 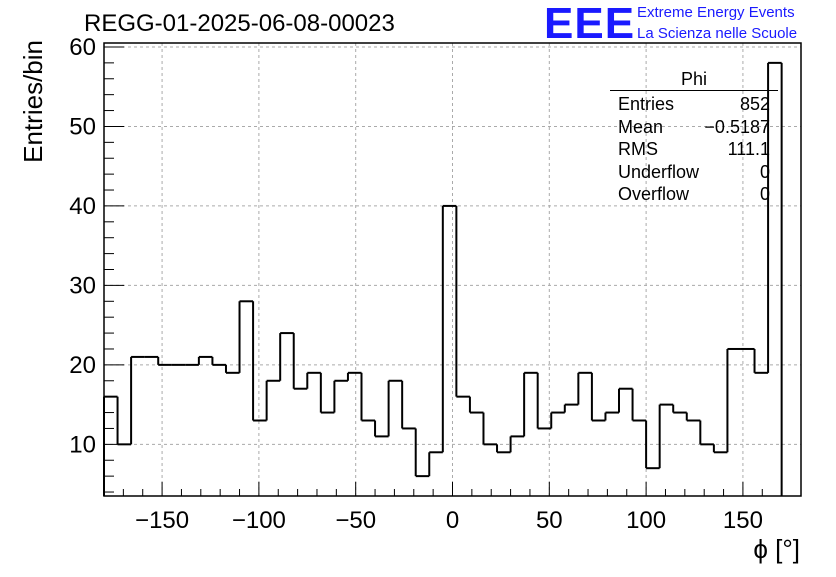 I want to click on stats-value: −0.5187, so click(x=737, y=126).